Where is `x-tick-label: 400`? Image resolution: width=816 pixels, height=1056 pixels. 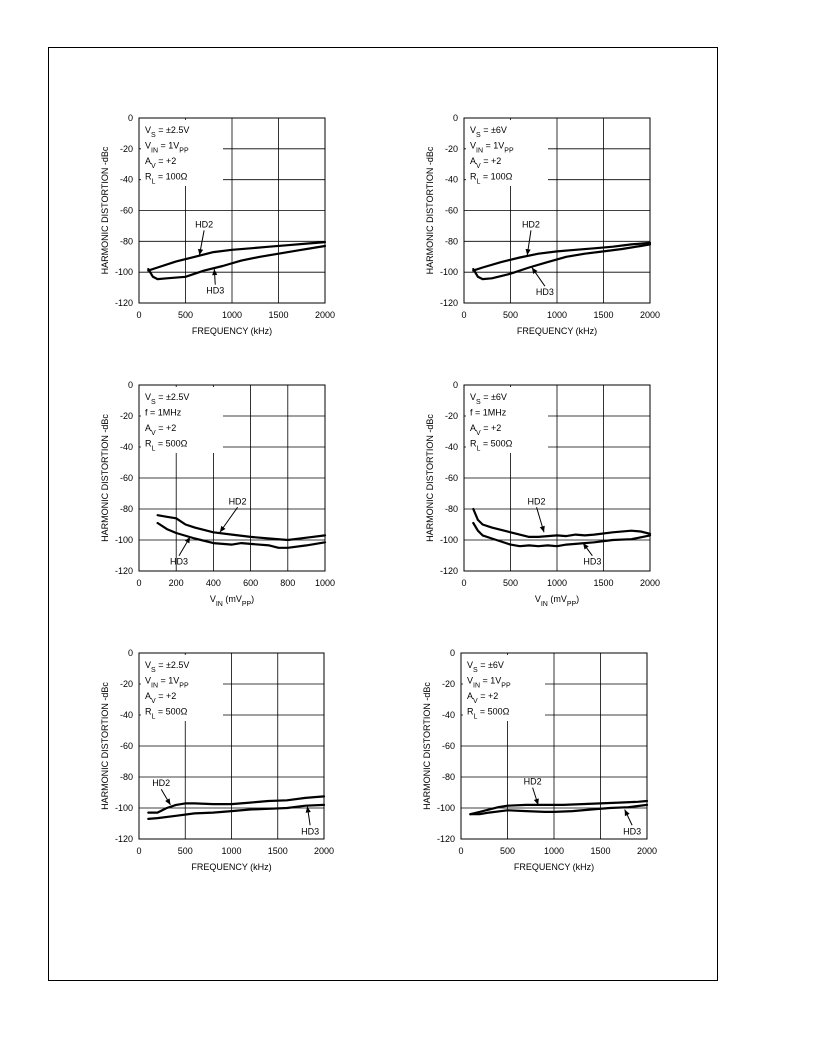
x-tick-label: 400 is located at coordinates (213, 583).